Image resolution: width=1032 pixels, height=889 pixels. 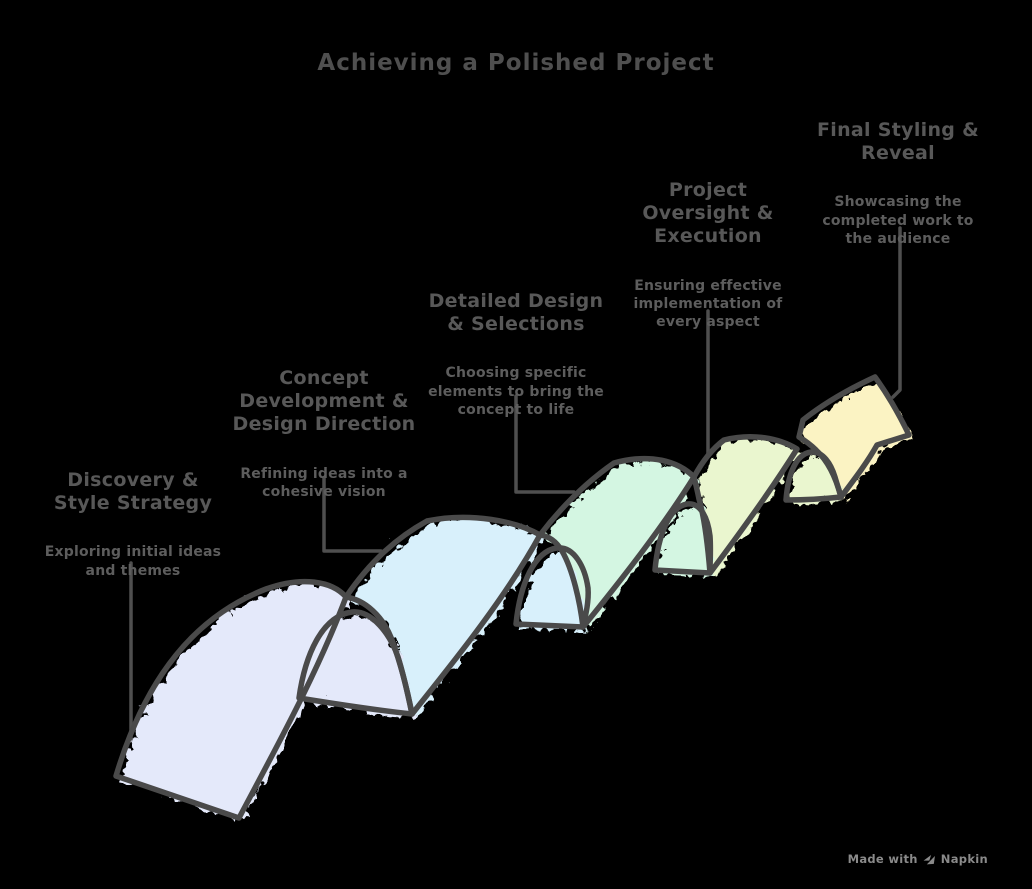 I want to click on stage-2-description: Refining ideas into a cohesive vision, so click(x=324, y=482).